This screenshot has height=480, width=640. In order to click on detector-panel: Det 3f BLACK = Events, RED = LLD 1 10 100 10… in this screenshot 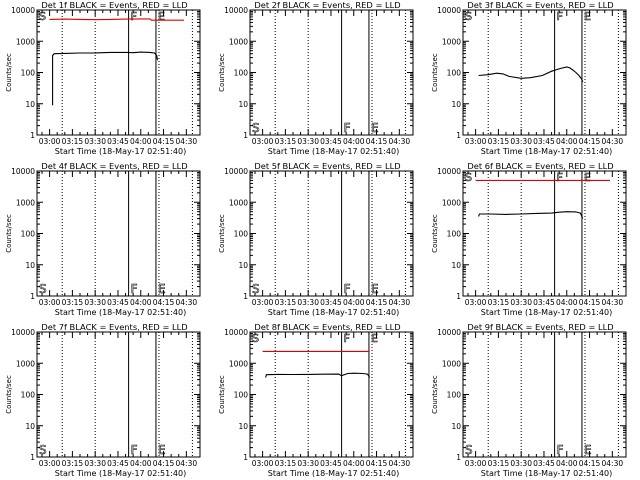, I will do `click(529, 78)`.